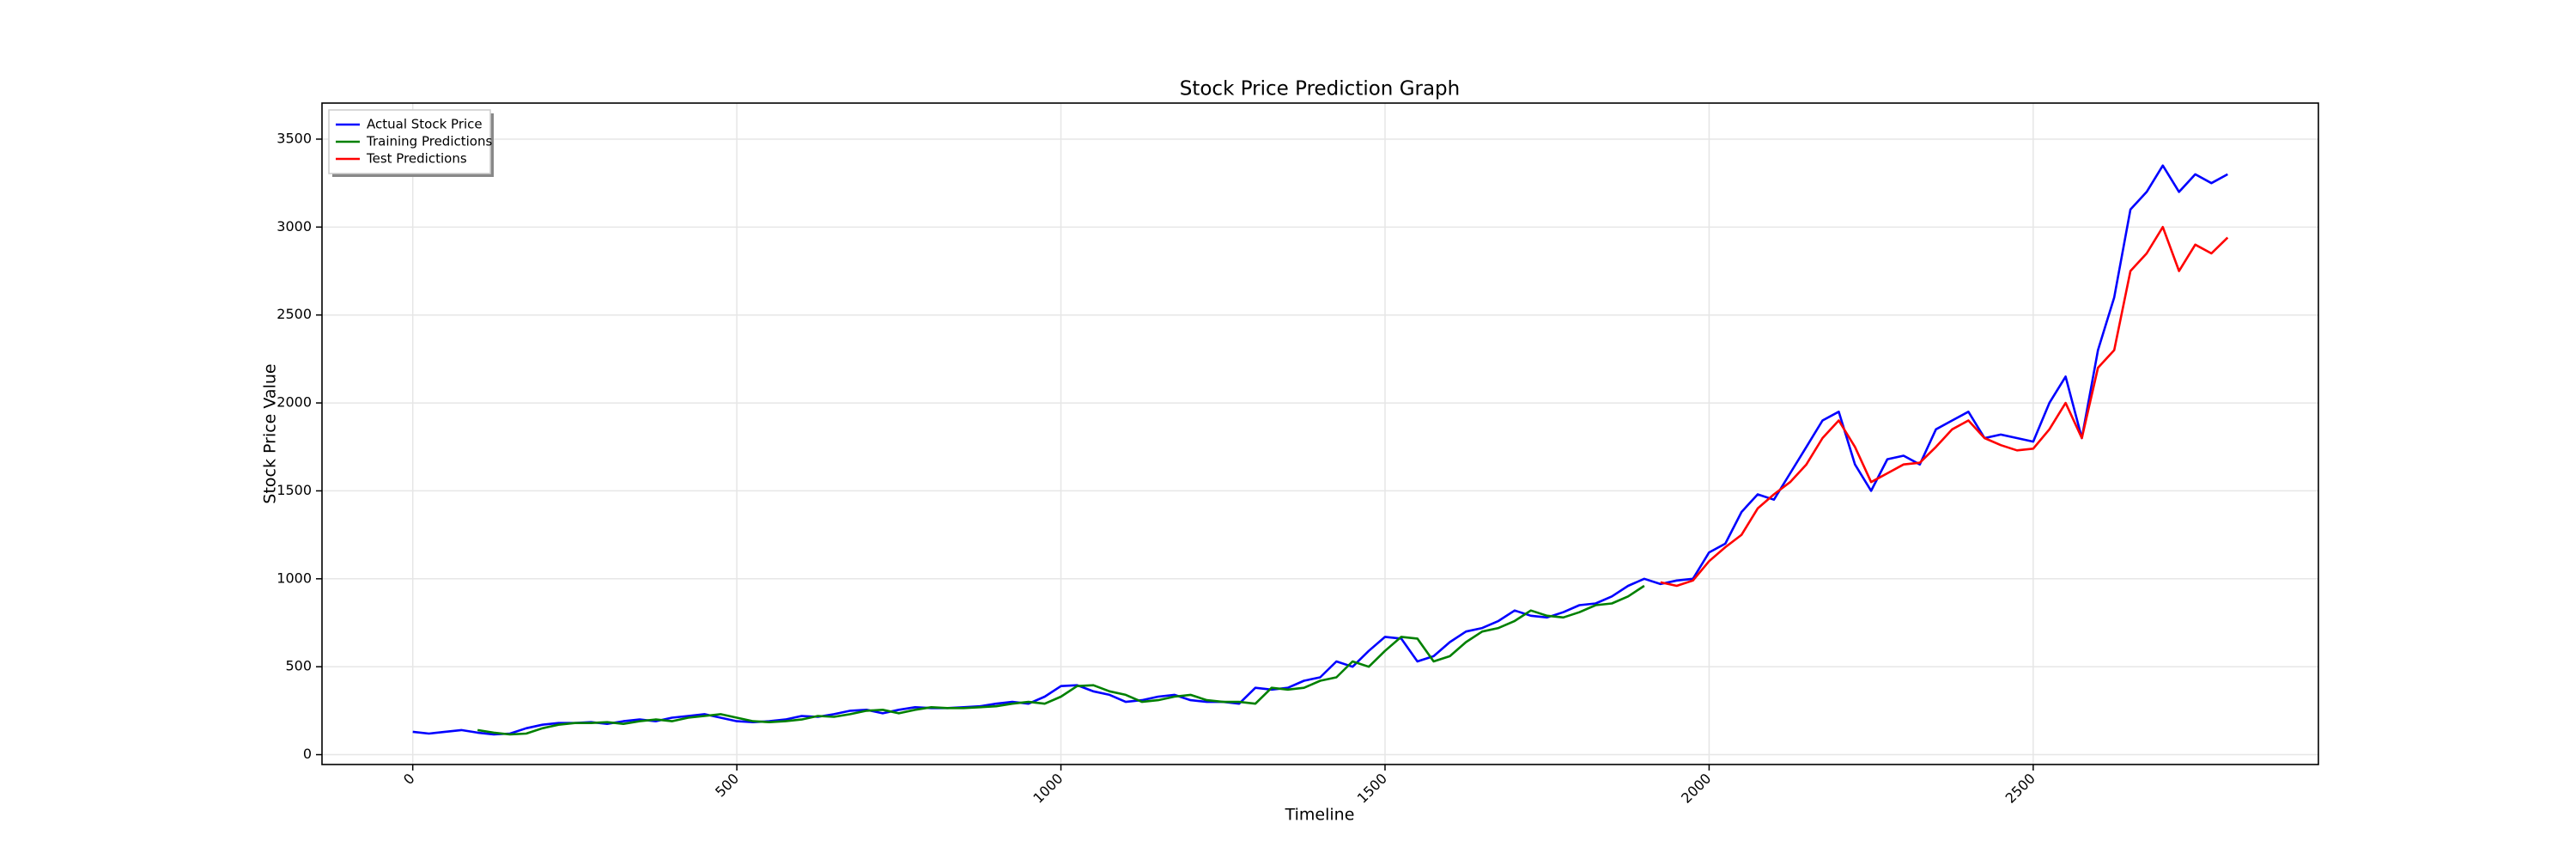 The width and height of the screenshot is (2576, 859). I want to click on x-tick-label: 2000, so click(1696, 789).